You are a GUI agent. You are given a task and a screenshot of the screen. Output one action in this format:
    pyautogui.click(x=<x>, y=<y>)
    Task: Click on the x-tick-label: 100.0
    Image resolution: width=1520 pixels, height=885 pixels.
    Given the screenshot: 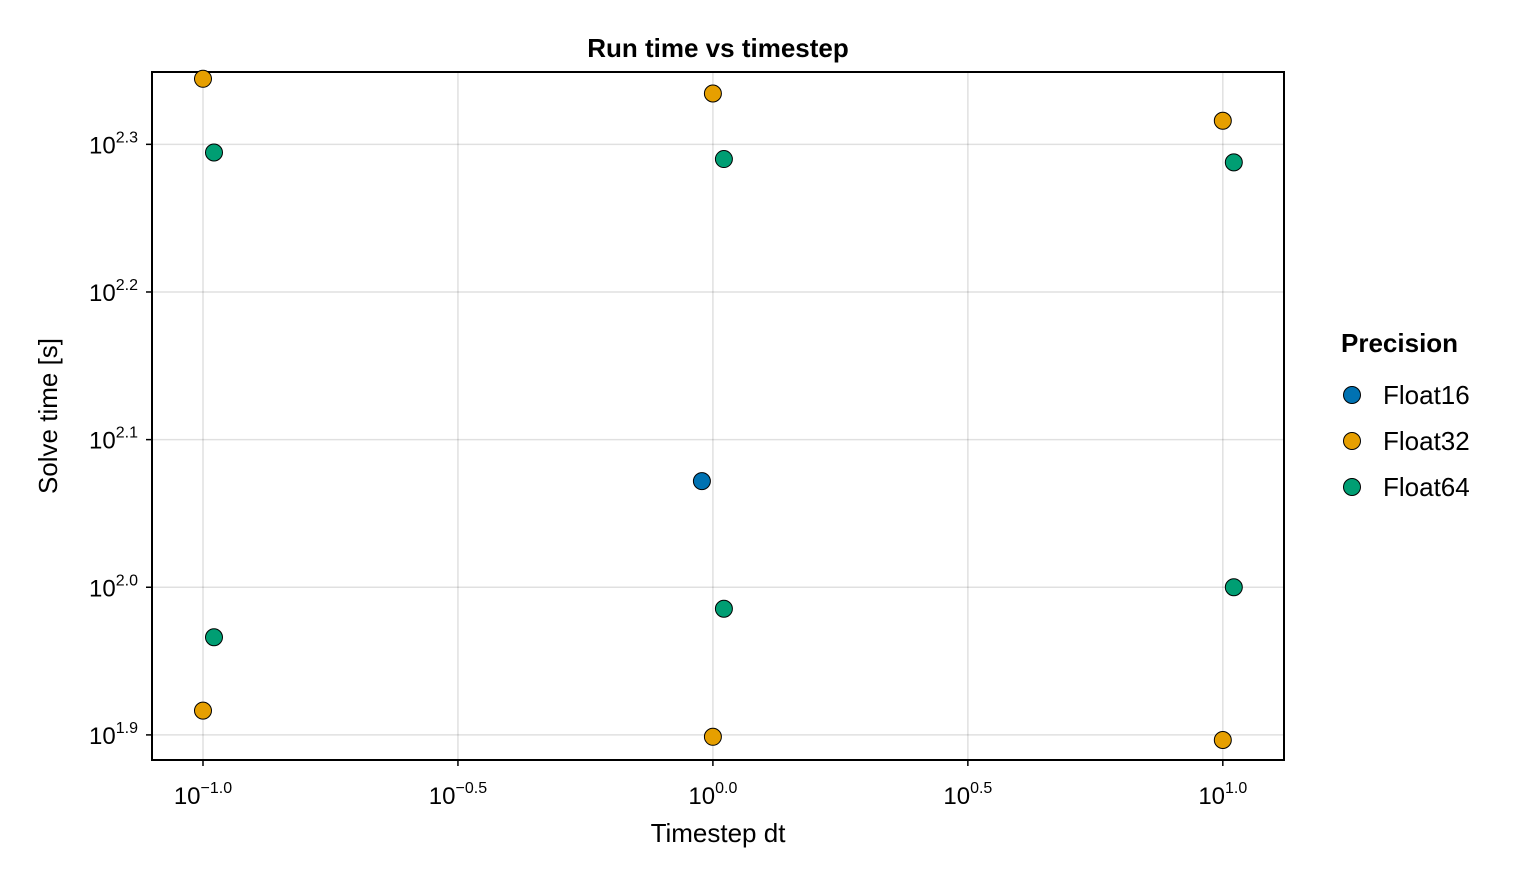 What is the action you would take?
    pyautogui.click(x=712, y=795)
    